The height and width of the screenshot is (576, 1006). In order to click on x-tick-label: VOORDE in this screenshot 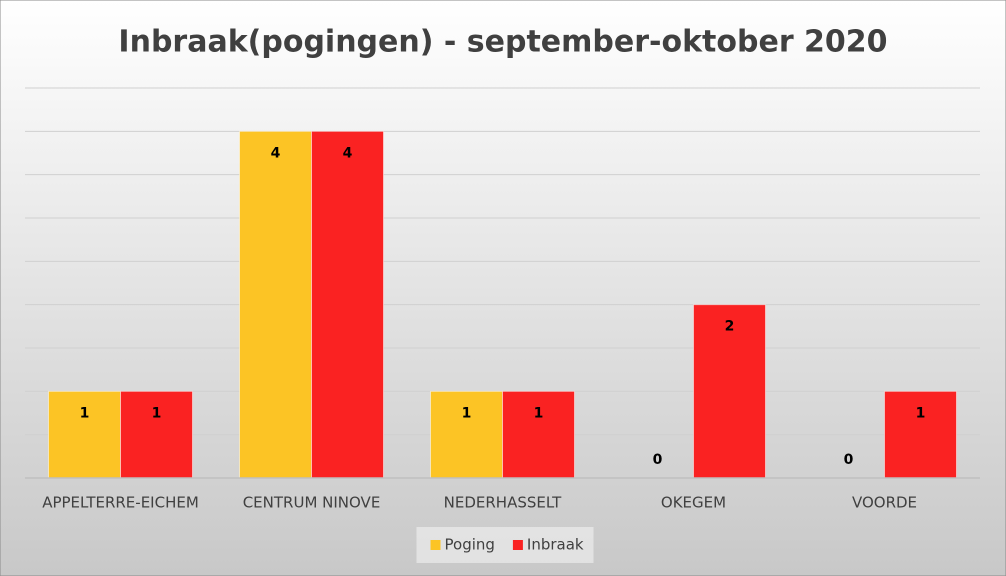, I will do `click(884, 503)`.